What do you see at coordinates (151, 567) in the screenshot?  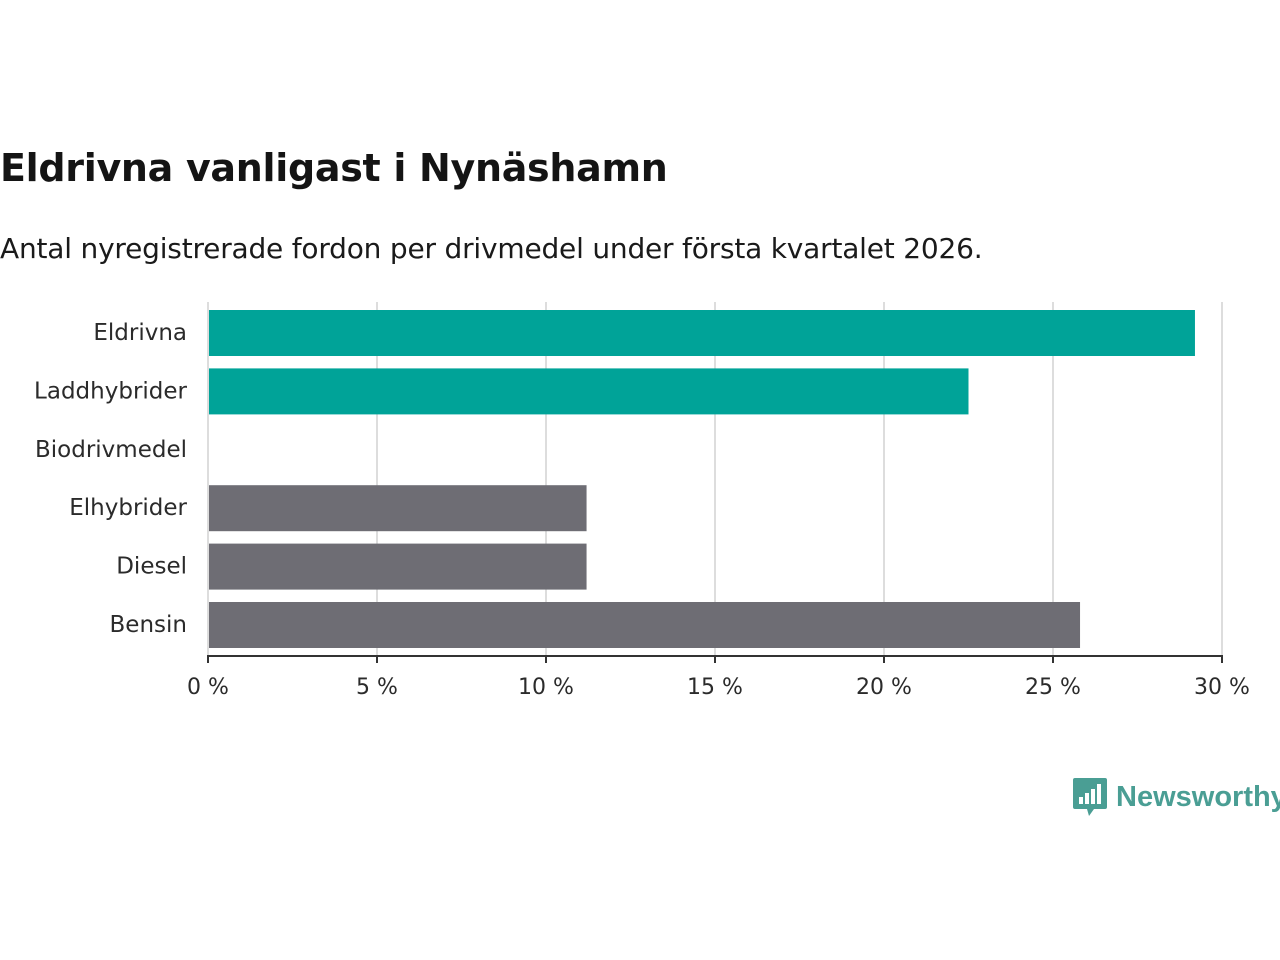 I see `category-label-diesel: Diesel` at bounding box center [151, 567].